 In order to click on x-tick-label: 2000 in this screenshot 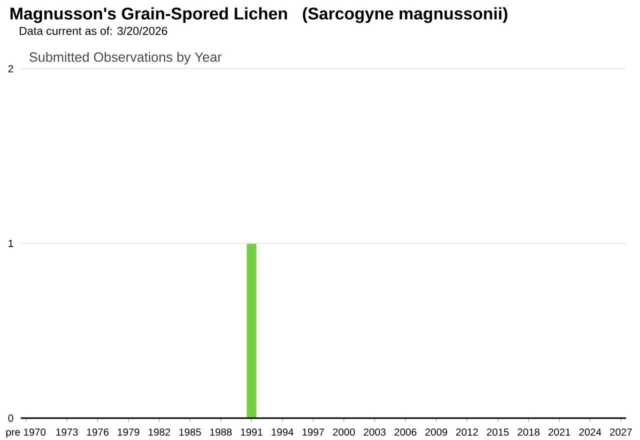, I will do `click(344, 432)`.